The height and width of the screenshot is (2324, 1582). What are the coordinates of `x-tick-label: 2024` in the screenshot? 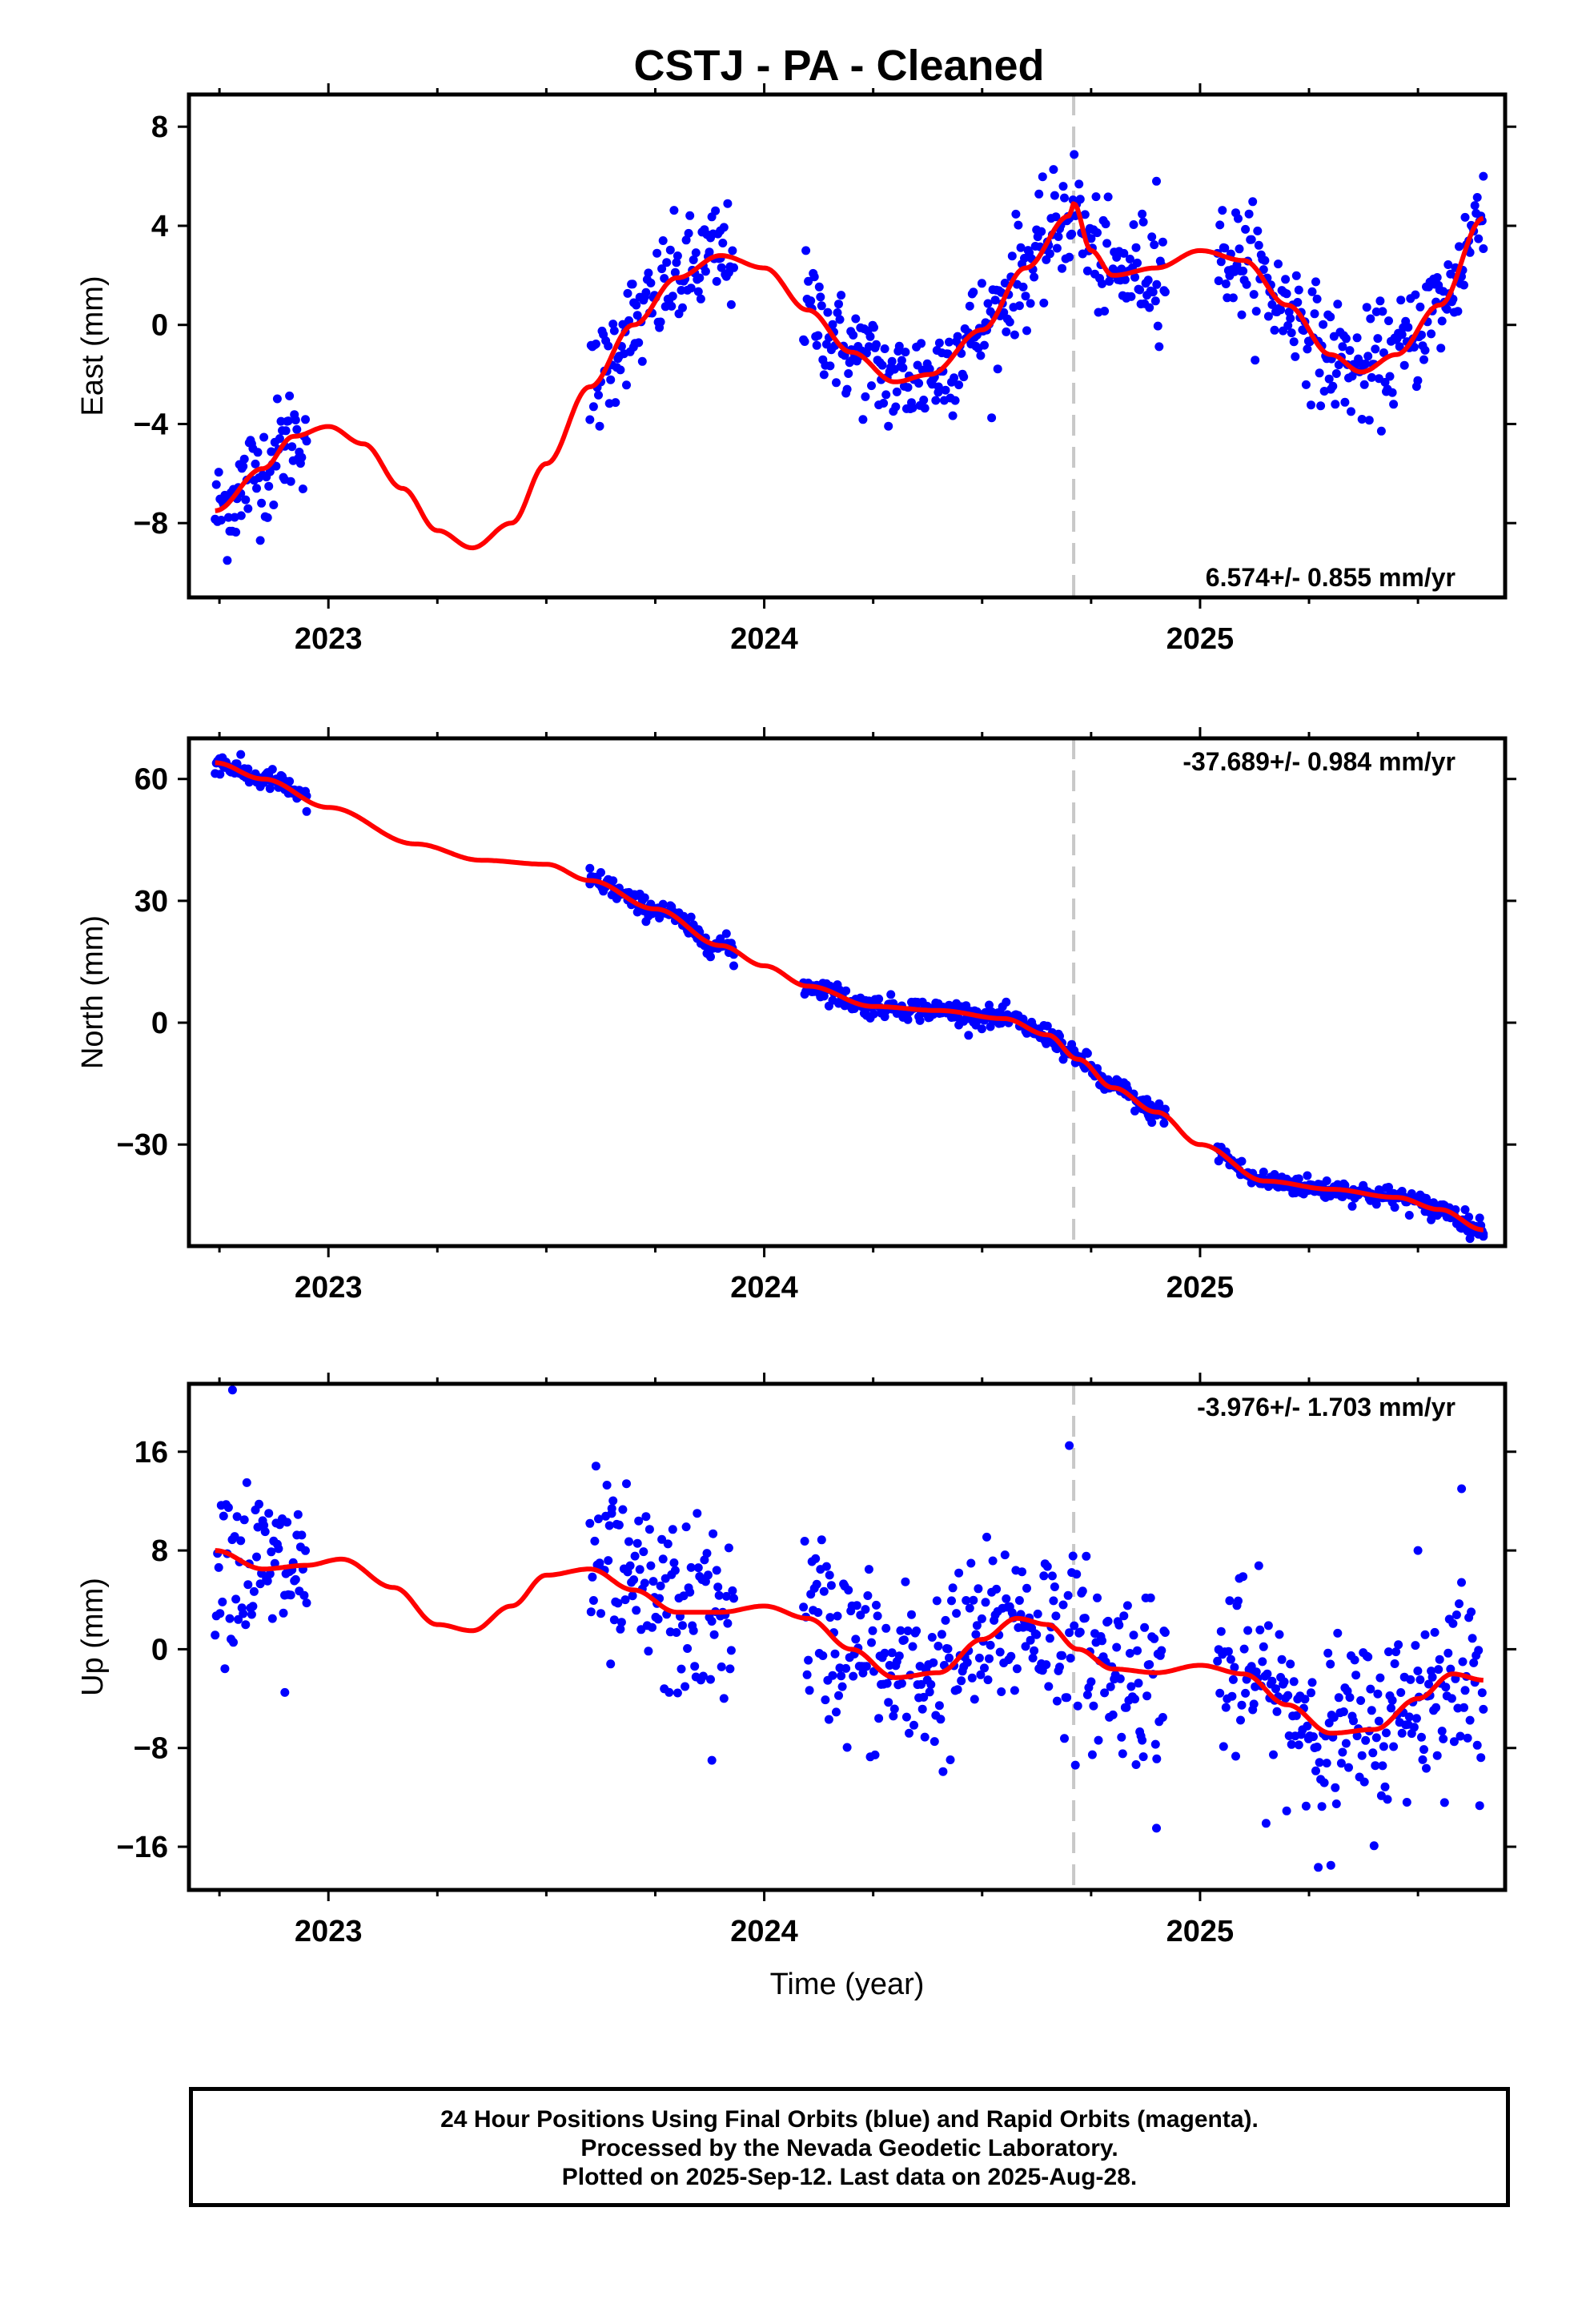 It's located at (764, 1931).